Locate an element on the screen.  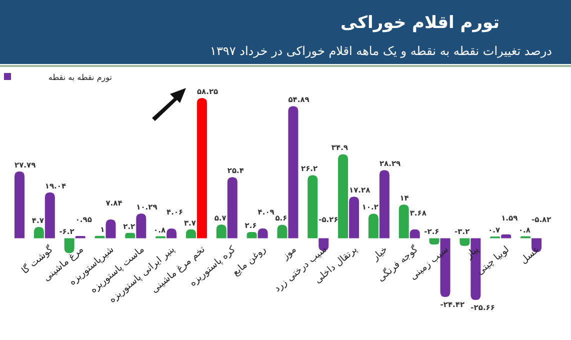
chart-subtitle: درصد تغییرات نقطه به نقطه و یک ماهه اقلام خوراکی در خرداد ۱۳۹۷ is located at coordinates (381, 51).